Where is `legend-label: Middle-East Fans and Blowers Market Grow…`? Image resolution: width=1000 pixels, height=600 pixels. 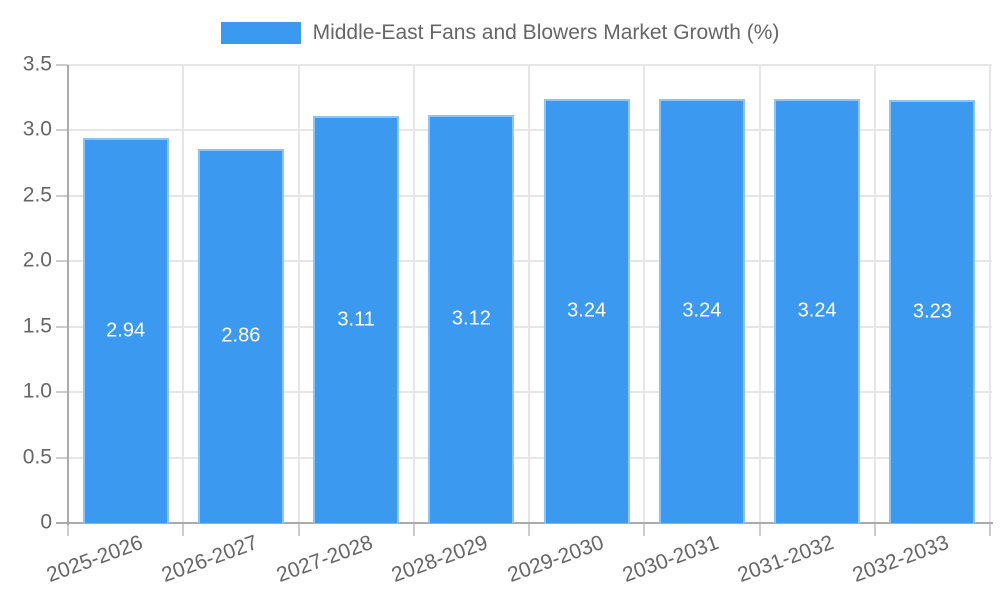 legend-label: Middle-East Fans and Blowers Market Grow… is located at coordinates (546, 32).